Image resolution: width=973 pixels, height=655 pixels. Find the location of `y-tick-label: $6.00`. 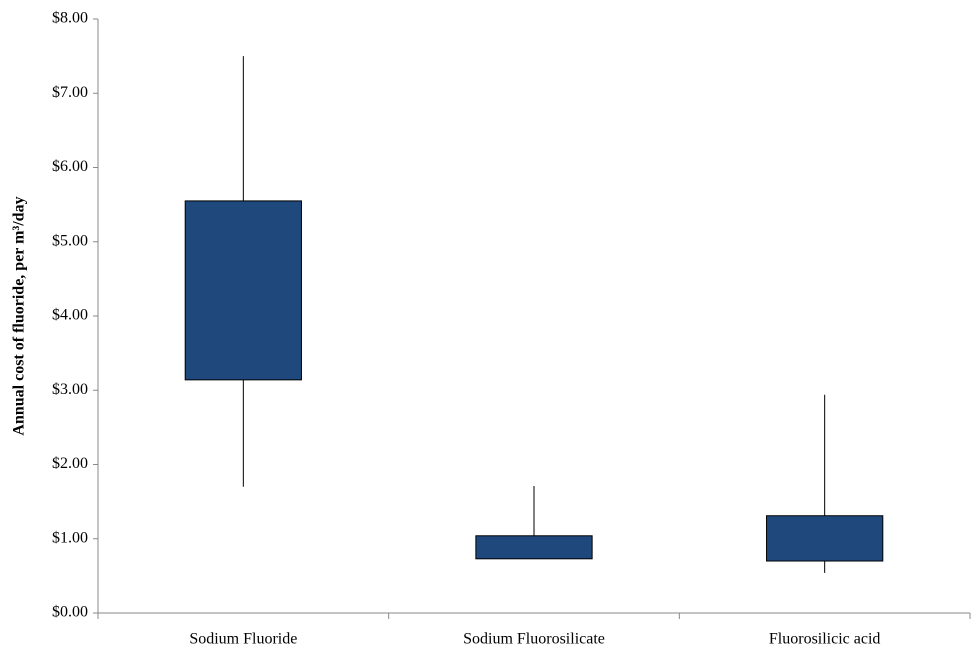

y-tick-label: $6.00 is located at coordinates (70, 166).